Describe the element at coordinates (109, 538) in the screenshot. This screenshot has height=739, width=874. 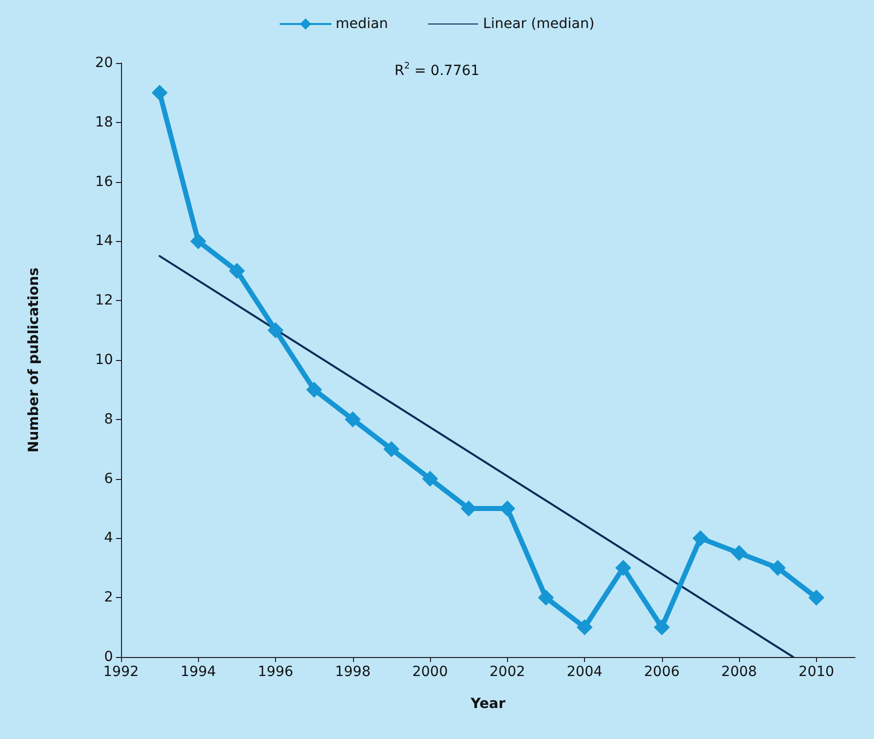
I see `y-tick-label: 4` at that location.